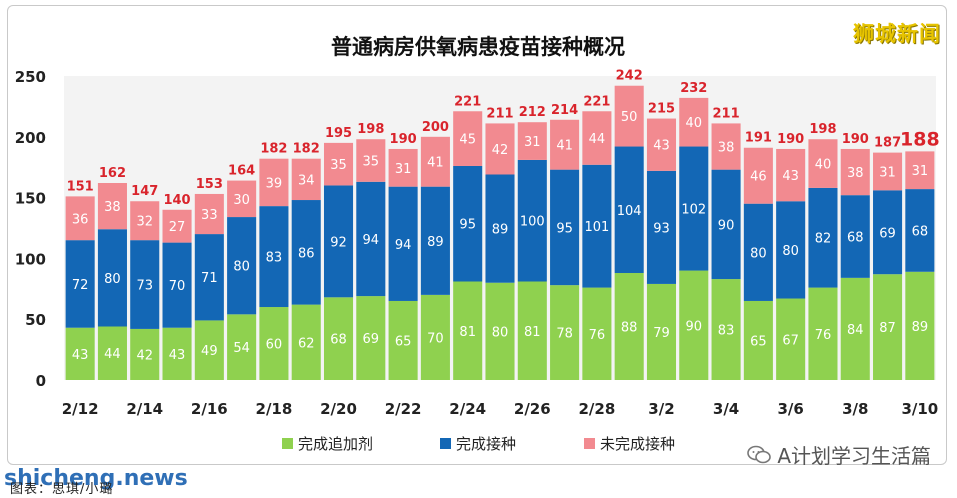 The image size is (957, 498). What do you see at coordinates (209, 184) in the screenshot?
I see `total-label: 153` at bounding box center [209, 184].